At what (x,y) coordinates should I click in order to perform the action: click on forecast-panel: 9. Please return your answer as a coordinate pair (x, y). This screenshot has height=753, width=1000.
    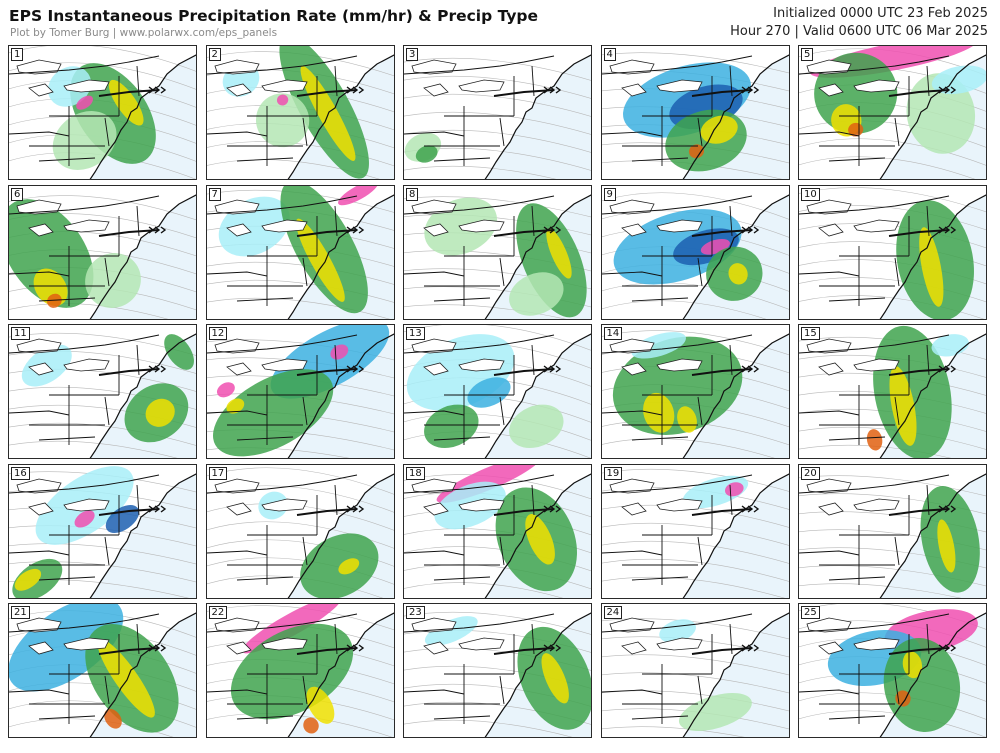
    Looking at the image, I should click on (695, 252).